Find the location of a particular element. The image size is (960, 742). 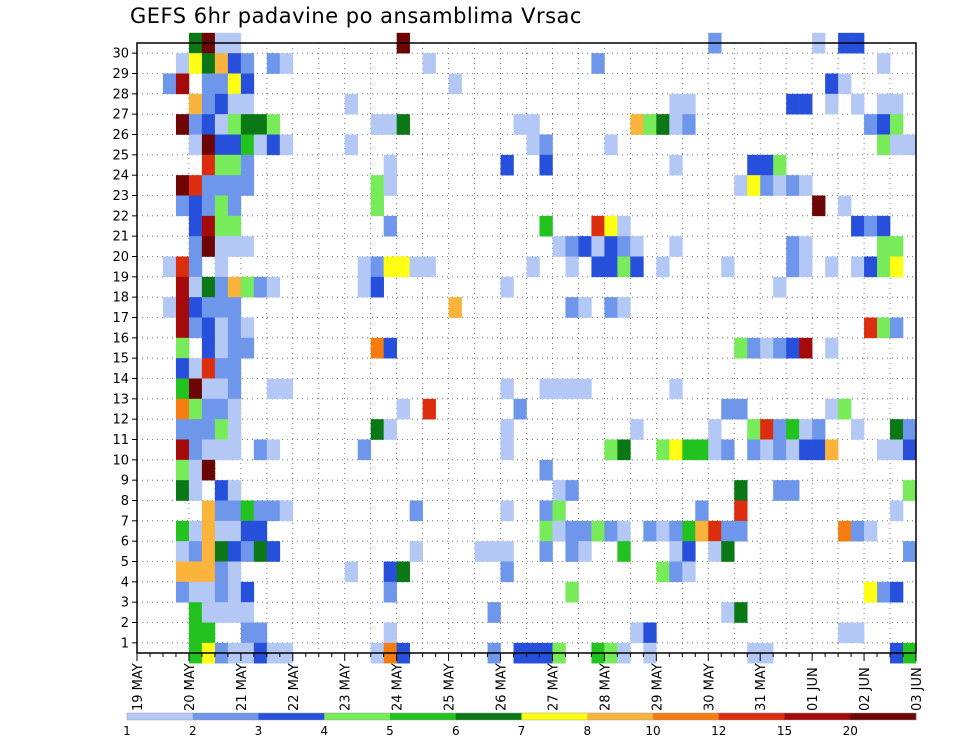

x-tick-label: 27 MAY is located at coordinates (554, 687).